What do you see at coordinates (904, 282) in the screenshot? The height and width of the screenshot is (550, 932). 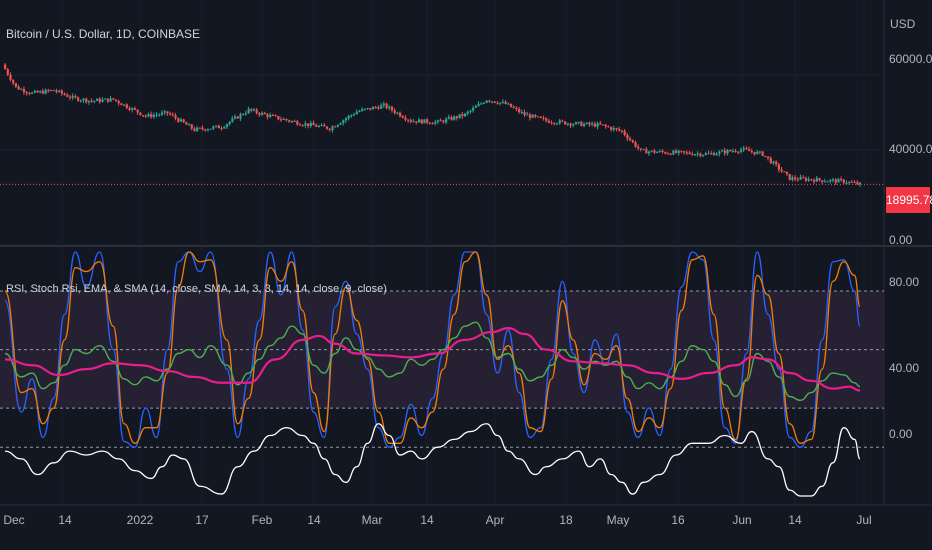 I see `indicator-tick-80: 80.00` at bounding box center [904, 282].